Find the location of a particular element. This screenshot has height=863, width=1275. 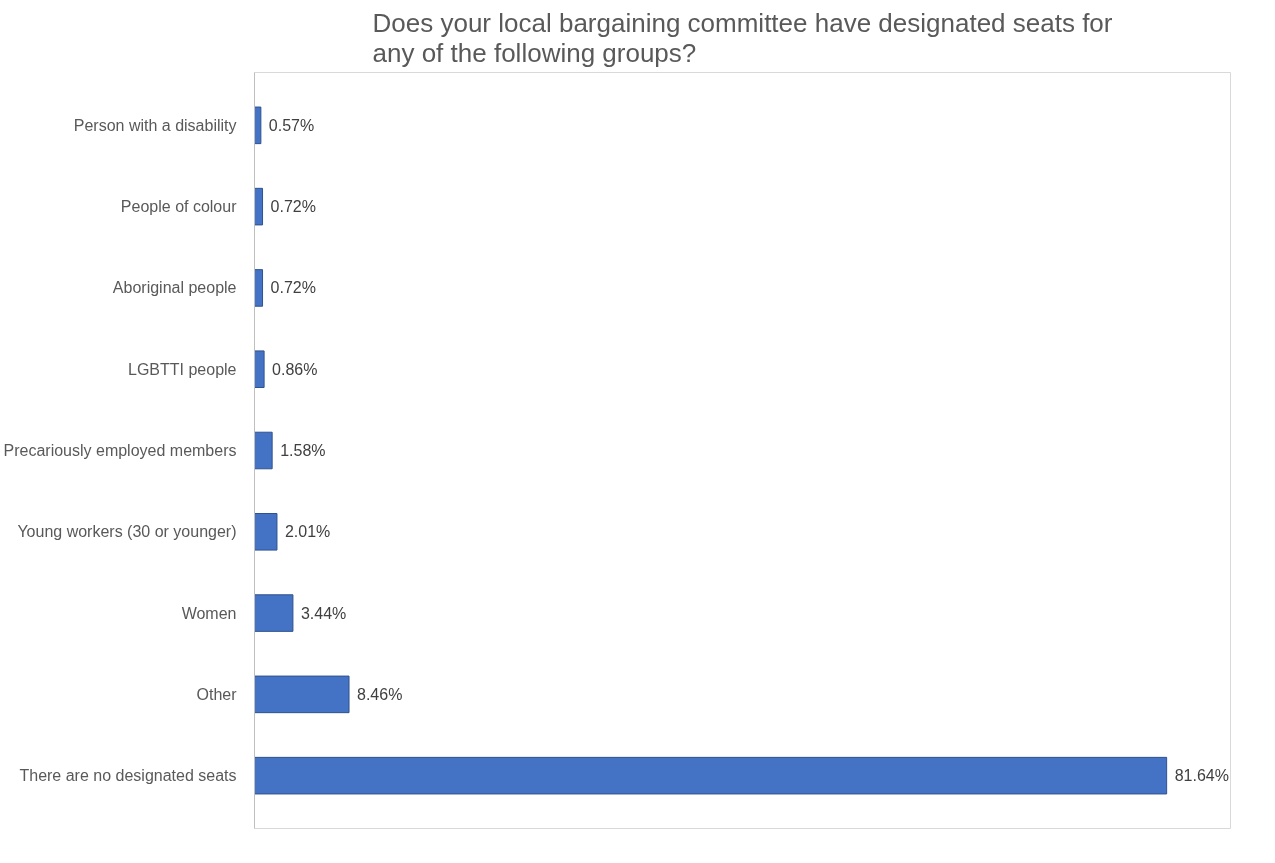

data-label: 2.01% is located at coordinates (307, 532).